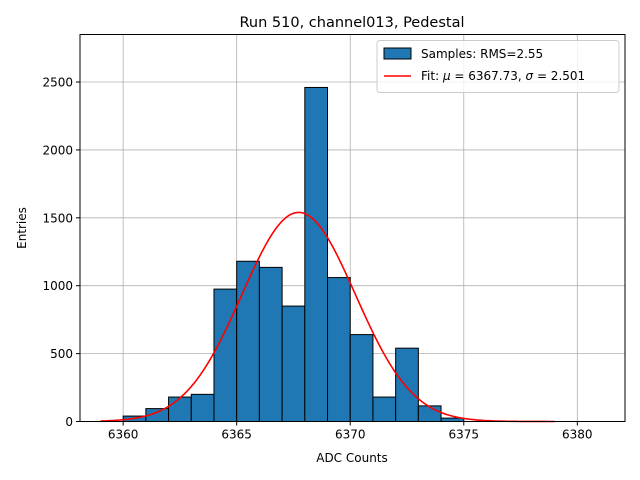 Image resolution: width=640 pixels, height=480 pixels. What do you see at coordinates (236, 435) in the screenshot?
I see `x-tick-label: 6365` at bounding box center [236, 435].